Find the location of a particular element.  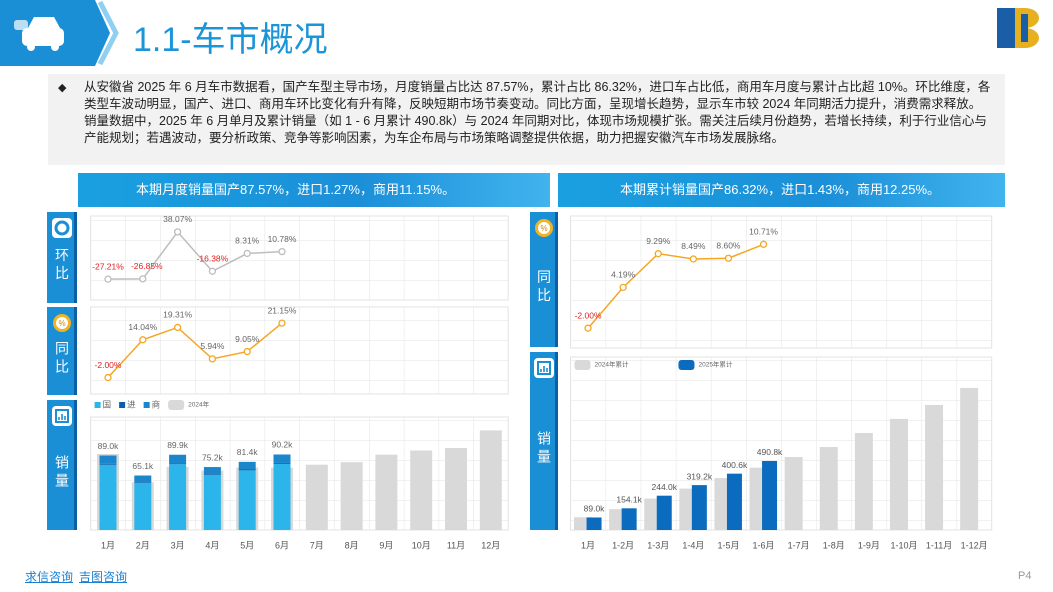

x-tick-label: 3月 is located at coordinates (178, 545).